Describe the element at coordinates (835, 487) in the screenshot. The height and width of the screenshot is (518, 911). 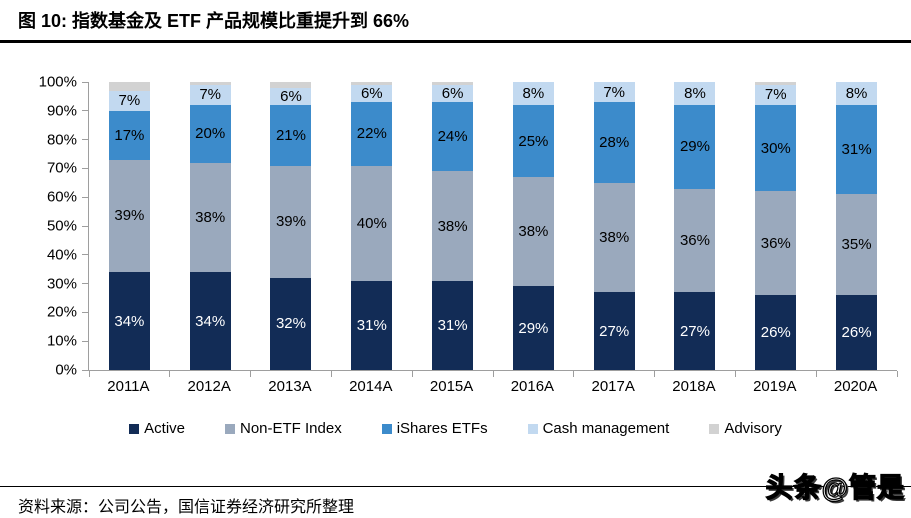
I see `watermark: 头条@管是` at that location.